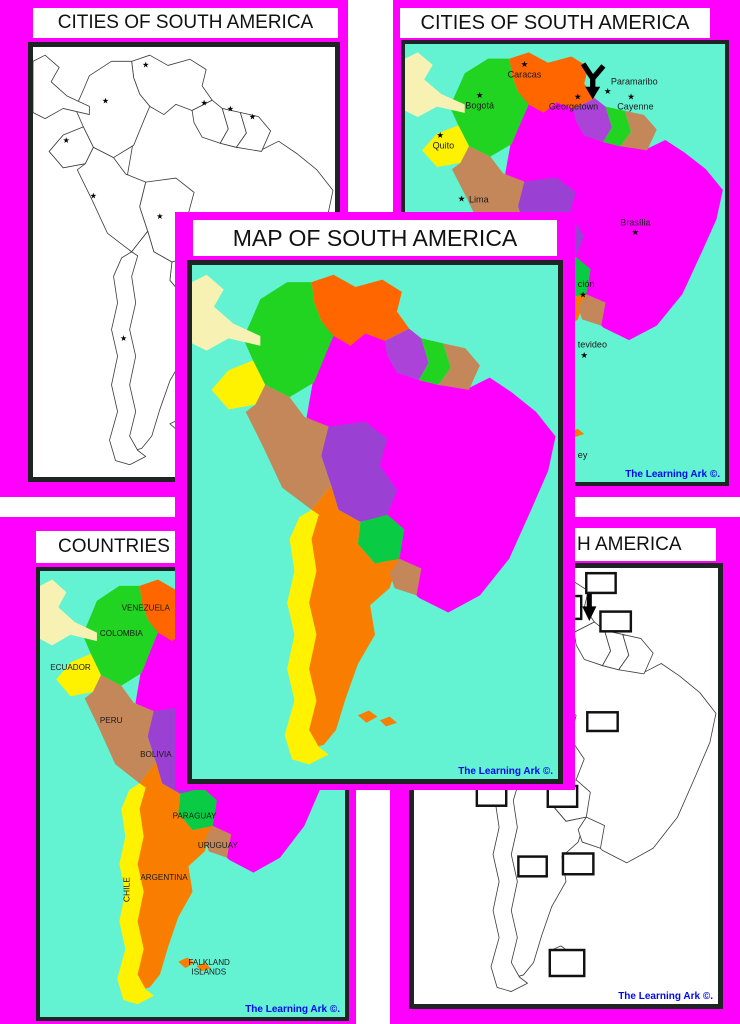 This screenshot has width=740, height=1024. Describe the element at coordinates (111, 720) in the screenshot. I see `country-label: PERU` at that location.